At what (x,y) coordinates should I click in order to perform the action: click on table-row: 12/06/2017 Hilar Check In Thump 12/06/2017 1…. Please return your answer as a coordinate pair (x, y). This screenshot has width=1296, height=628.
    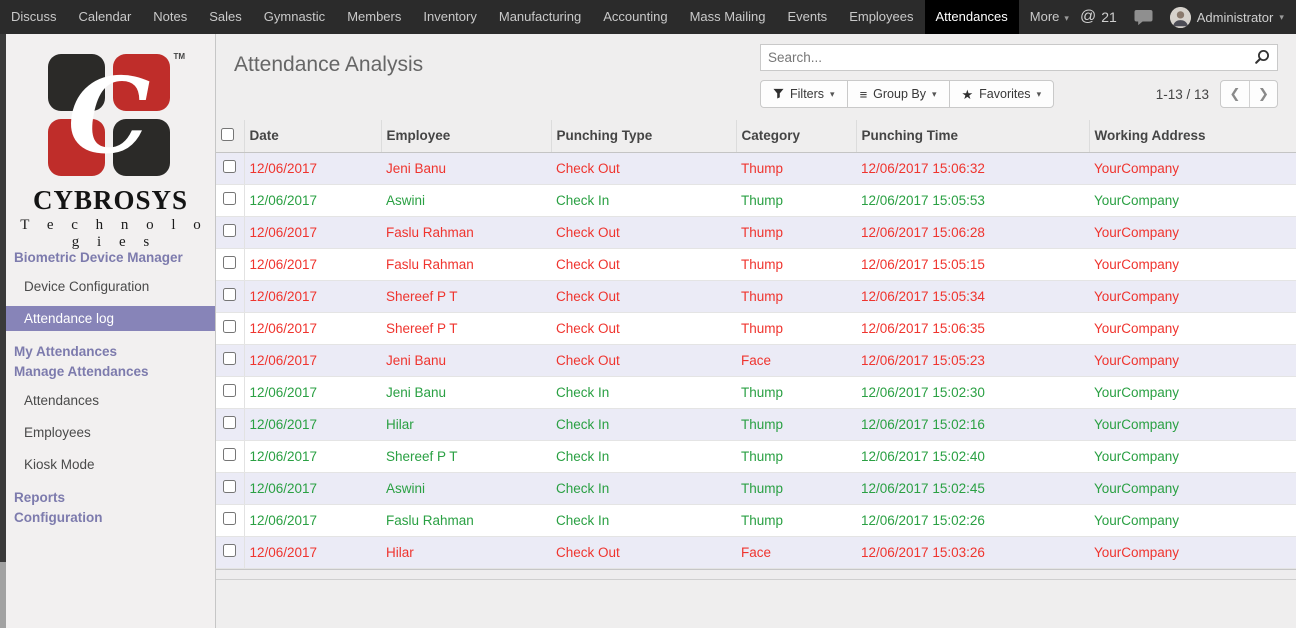
    Looking at the image, I should click on (756, 424).